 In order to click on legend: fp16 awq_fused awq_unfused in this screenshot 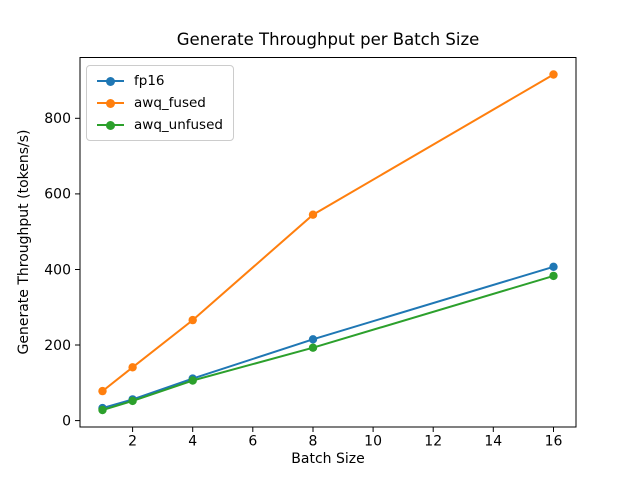, I will do `click(160, 103)`.